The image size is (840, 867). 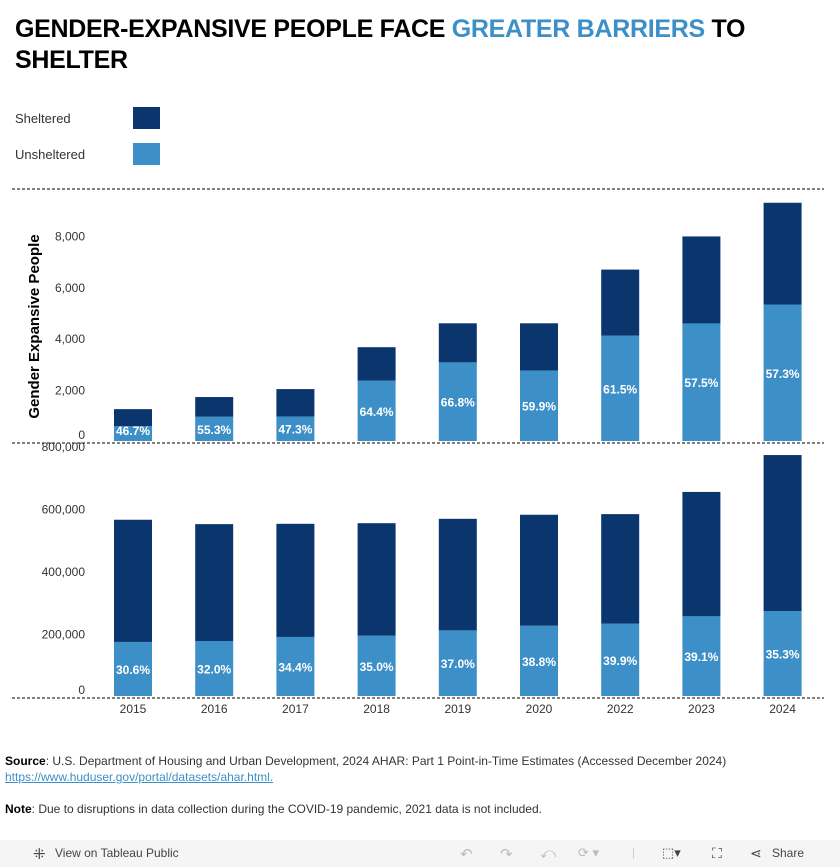 What do you see at coordinates (133, 431) in the screenshot?
I see `data-label: 46.7%` at bounding box center [133, 431].